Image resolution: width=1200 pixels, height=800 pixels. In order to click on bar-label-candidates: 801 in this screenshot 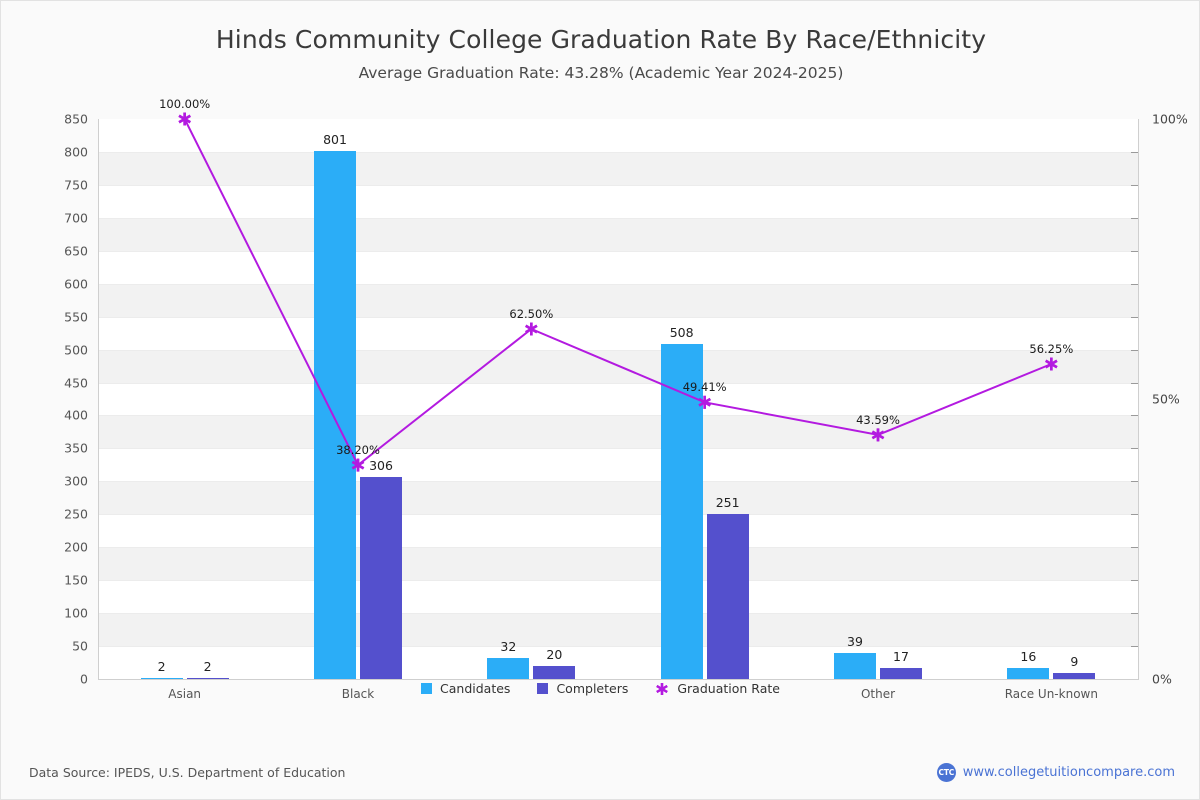, I will do `click(335, 140)`.